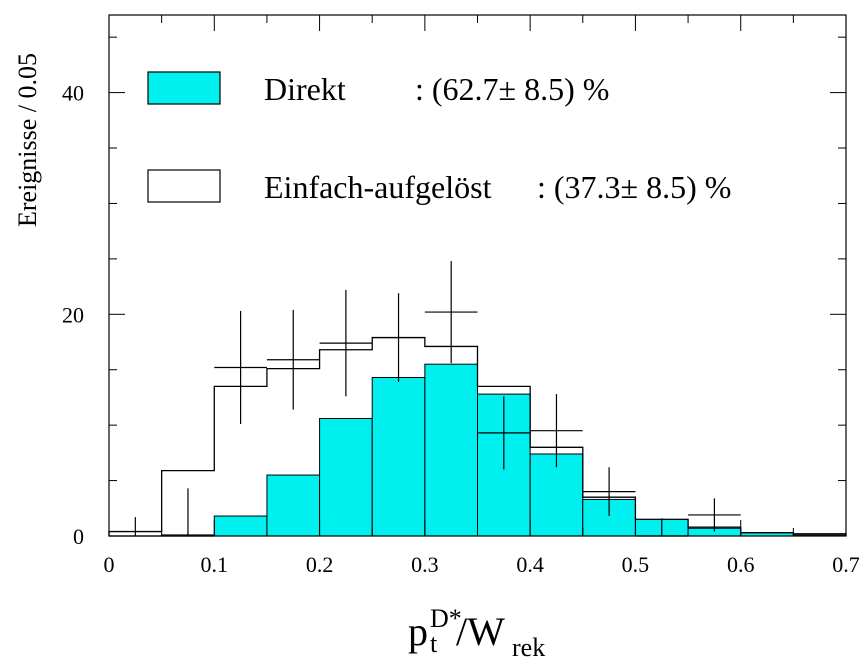 The height and width of the screenshot is (659, 865). Describe the element at coordinates (636, 564) in the screenshot. I see `x-tick-label: 0.5` at that location.